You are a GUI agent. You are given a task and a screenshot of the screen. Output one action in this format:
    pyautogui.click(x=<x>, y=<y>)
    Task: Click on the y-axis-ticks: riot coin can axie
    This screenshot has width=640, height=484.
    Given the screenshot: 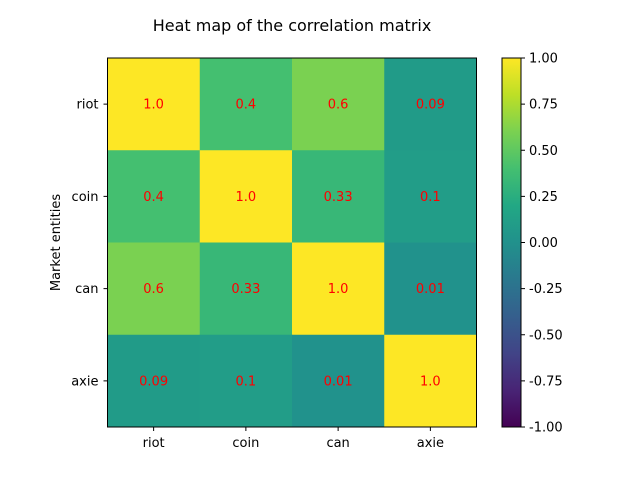 What is the action you would take?
    pyautogui.click(x=89, y=243)
    